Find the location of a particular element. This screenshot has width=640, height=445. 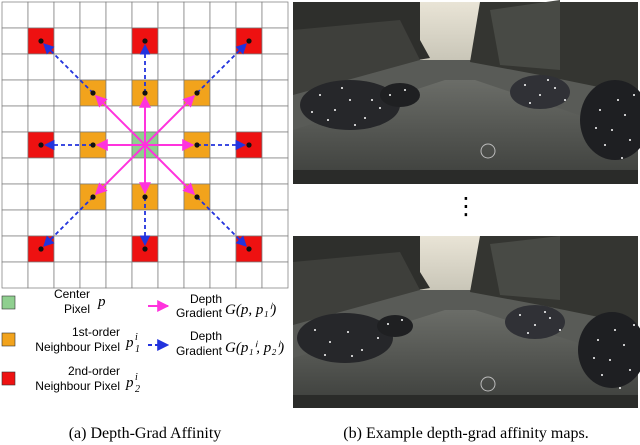

legend-solid-arrow-formula: G(p, p₁ⁱ) is located at coordinates (250, 310).